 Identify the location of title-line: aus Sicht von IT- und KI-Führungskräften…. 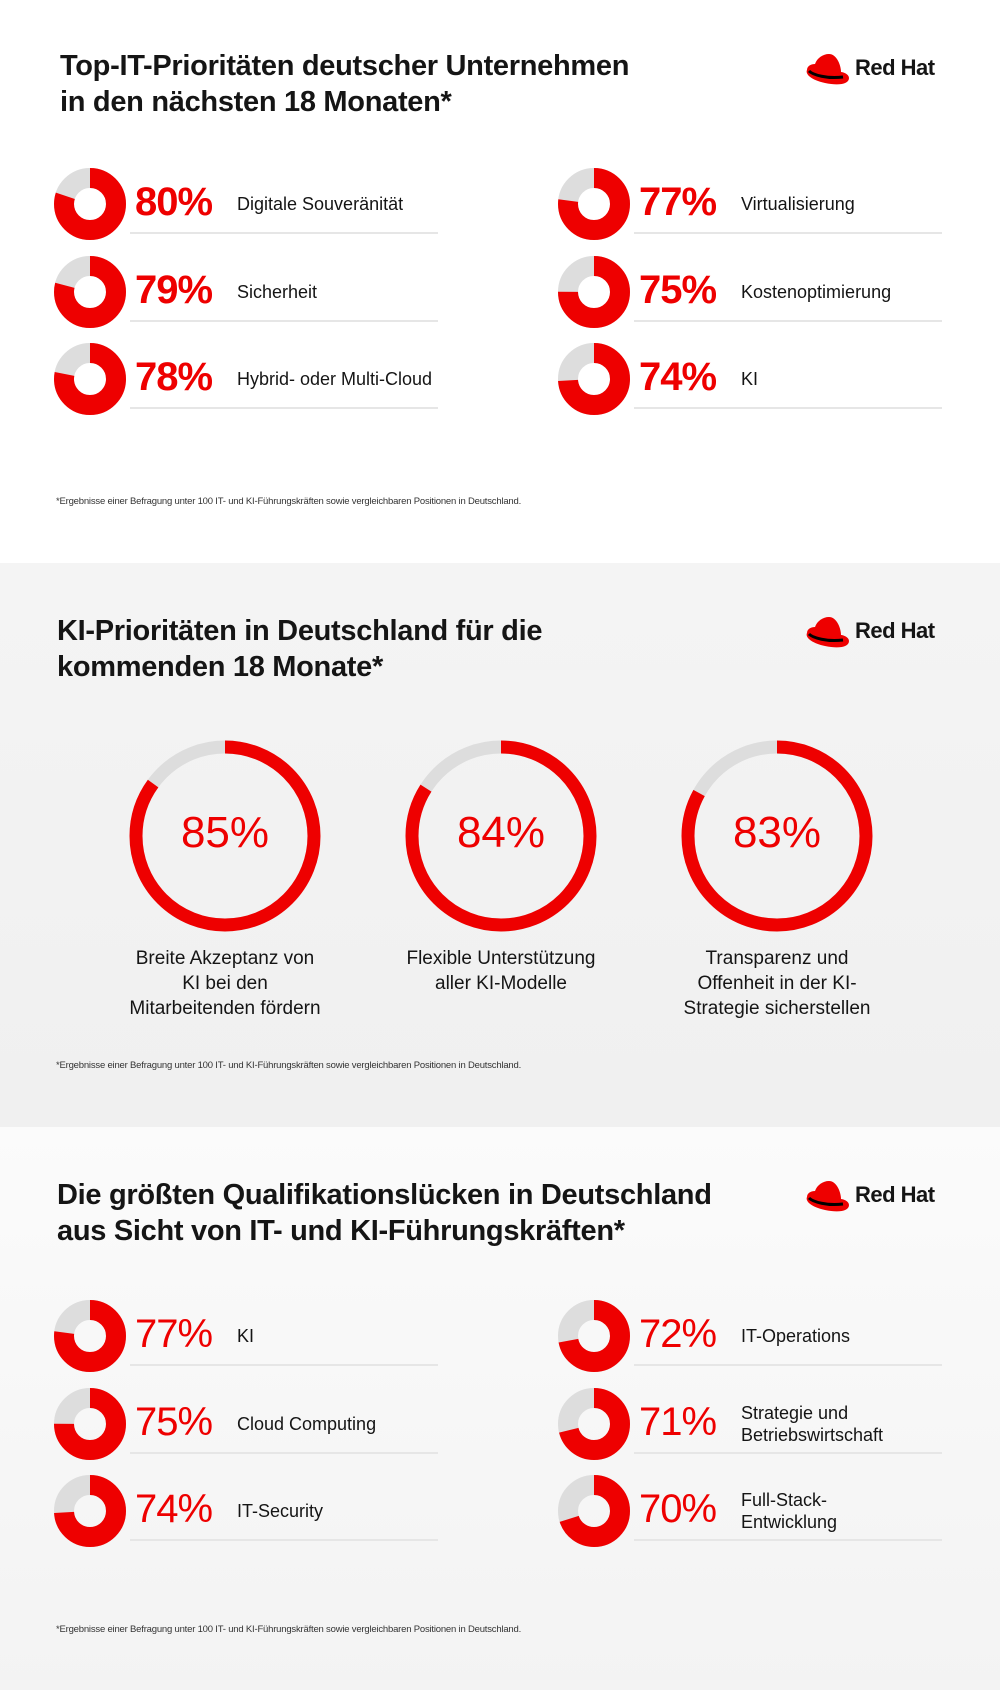
(341, 1231).